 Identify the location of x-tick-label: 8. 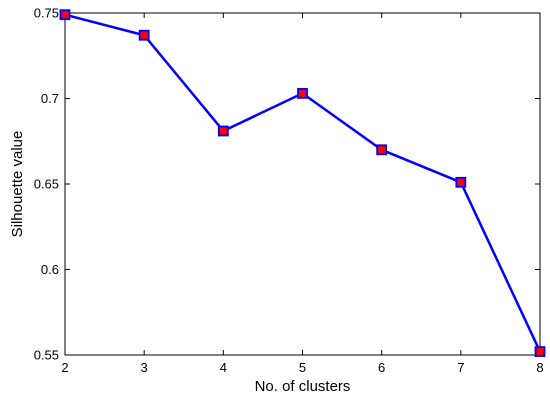
(539, 367).